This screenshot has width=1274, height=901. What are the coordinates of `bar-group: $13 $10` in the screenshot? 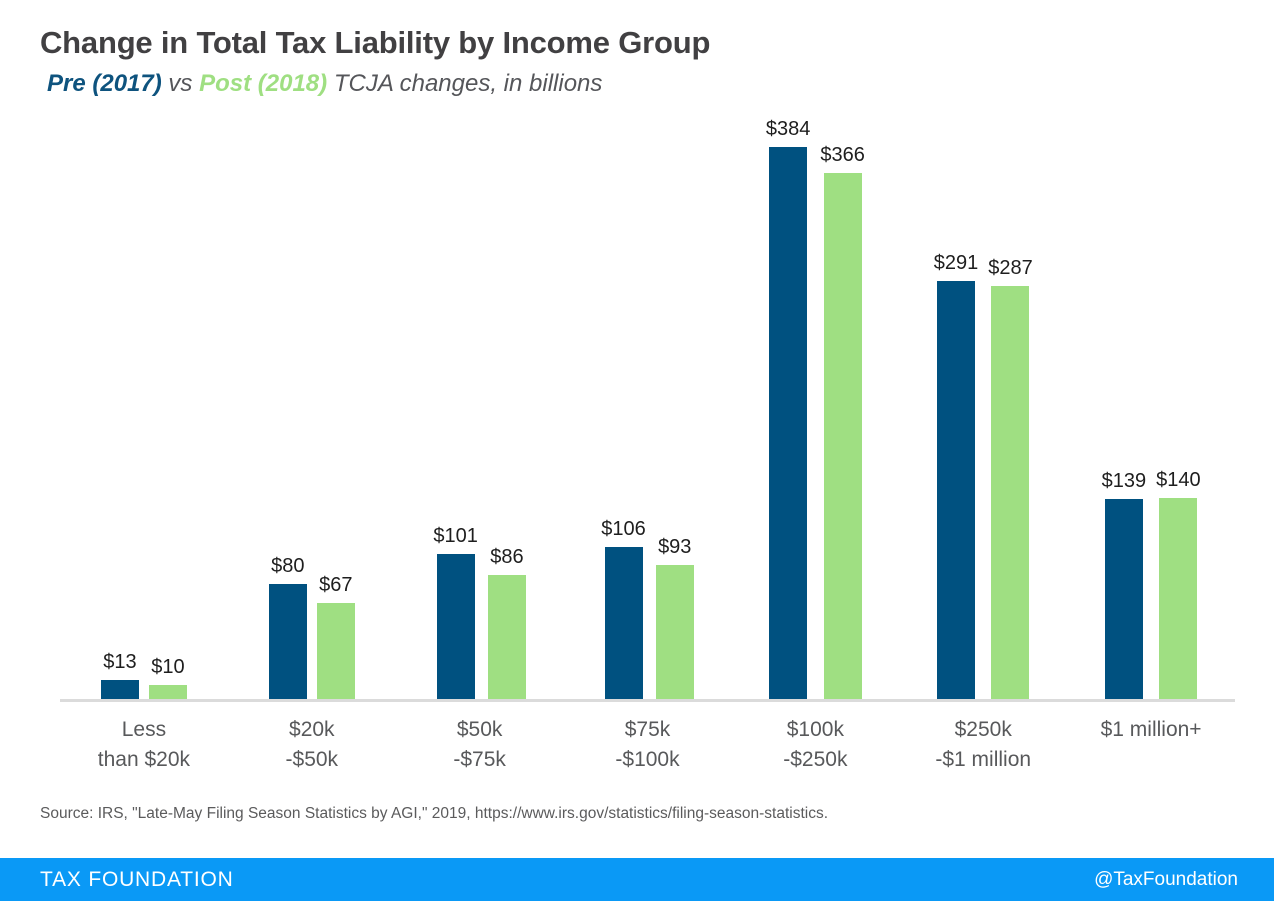 It's located at (144, 409).